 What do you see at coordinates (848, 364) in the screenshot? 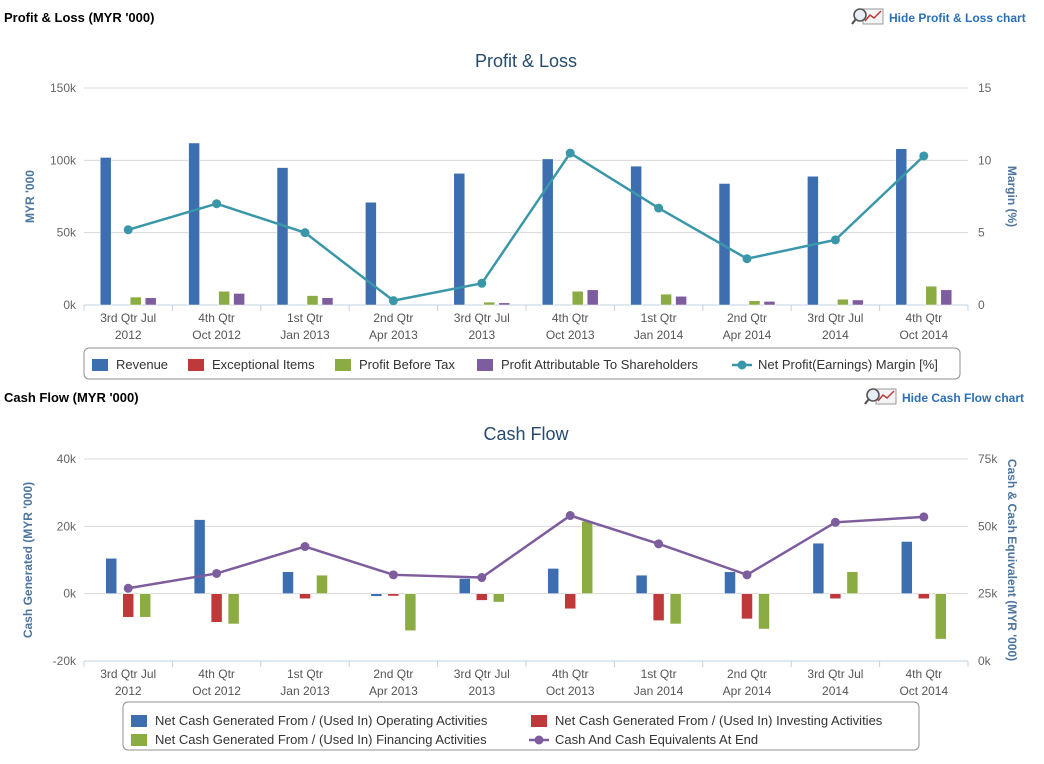
I see `legend-label: Net Profit(Earnings) Margin [%]` at bounding box center [848, 364].